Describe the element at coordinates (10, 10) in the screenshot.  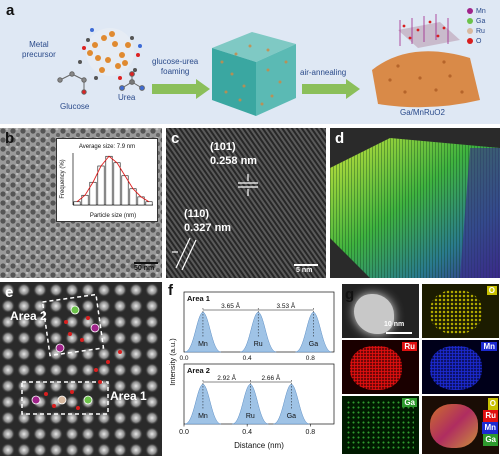
I see `panel-a-letter: a` at that location.